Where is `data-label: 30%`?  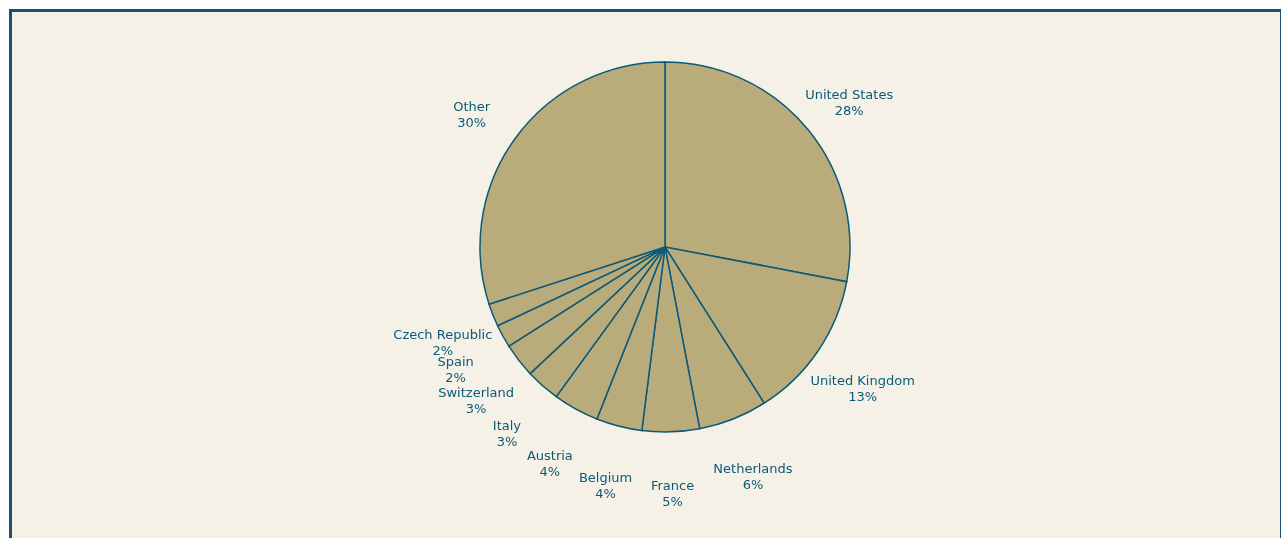
data-label: 30% is located at coordinates (472, 122).